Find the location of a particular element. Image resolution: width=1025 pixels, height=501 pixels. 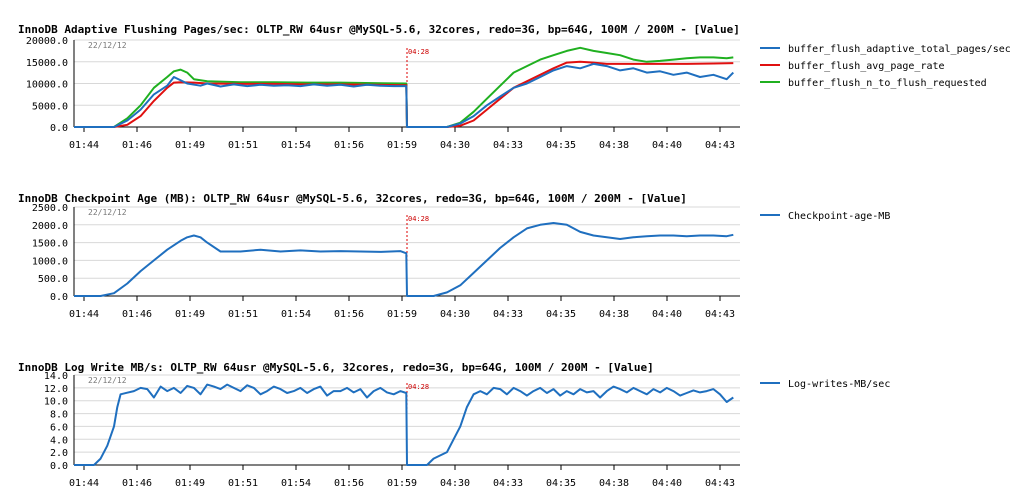

y-tick-label: 2000.0 is located at coordinates (50, 226).